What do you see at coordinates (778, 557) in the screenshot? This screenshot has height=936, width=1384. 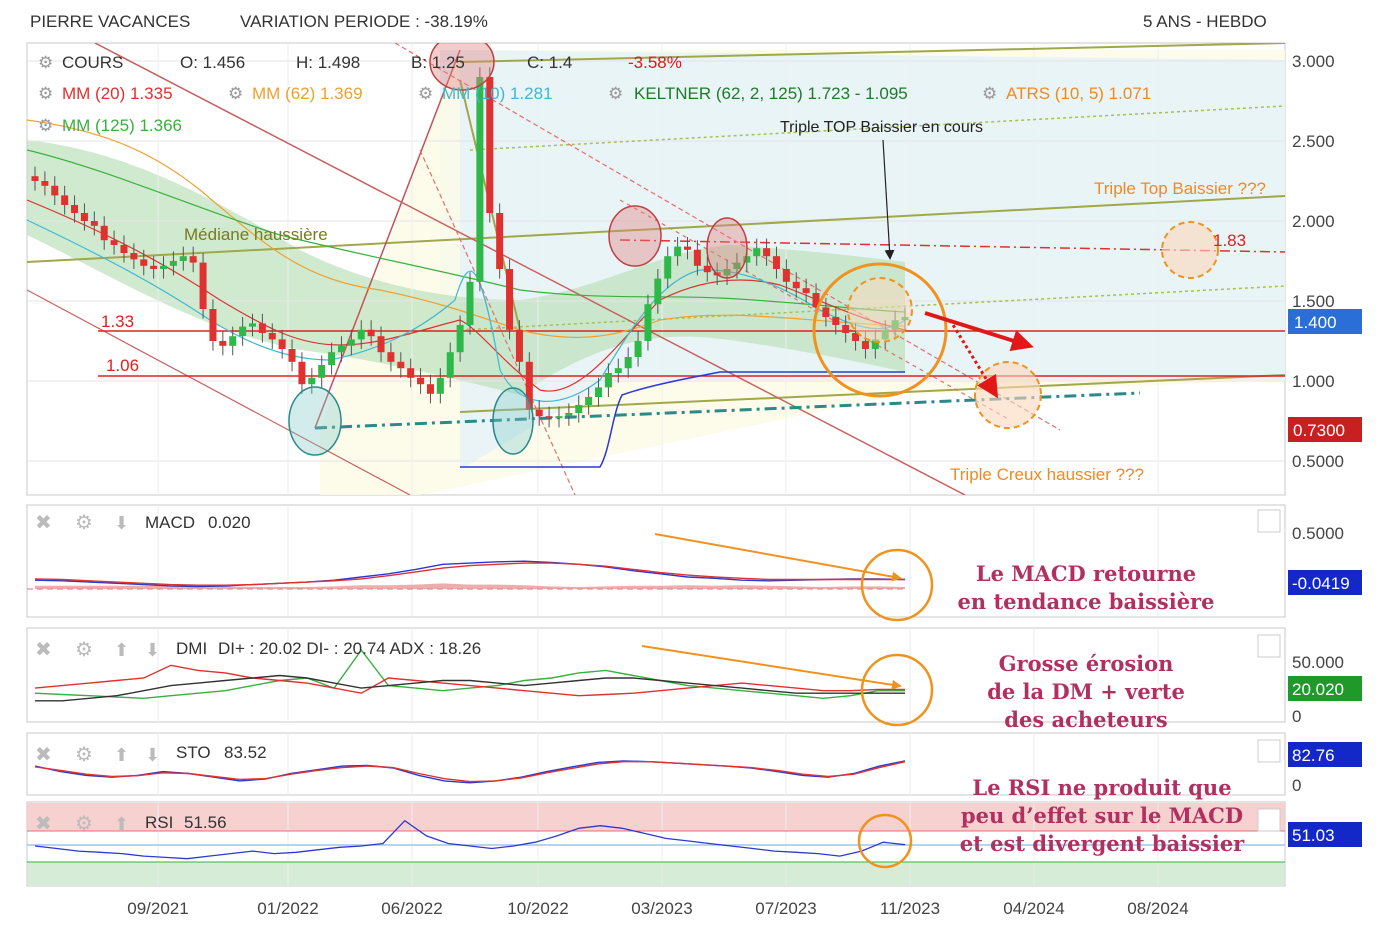 I see `macd-orange-arrow` at bounding box center [778, 557].